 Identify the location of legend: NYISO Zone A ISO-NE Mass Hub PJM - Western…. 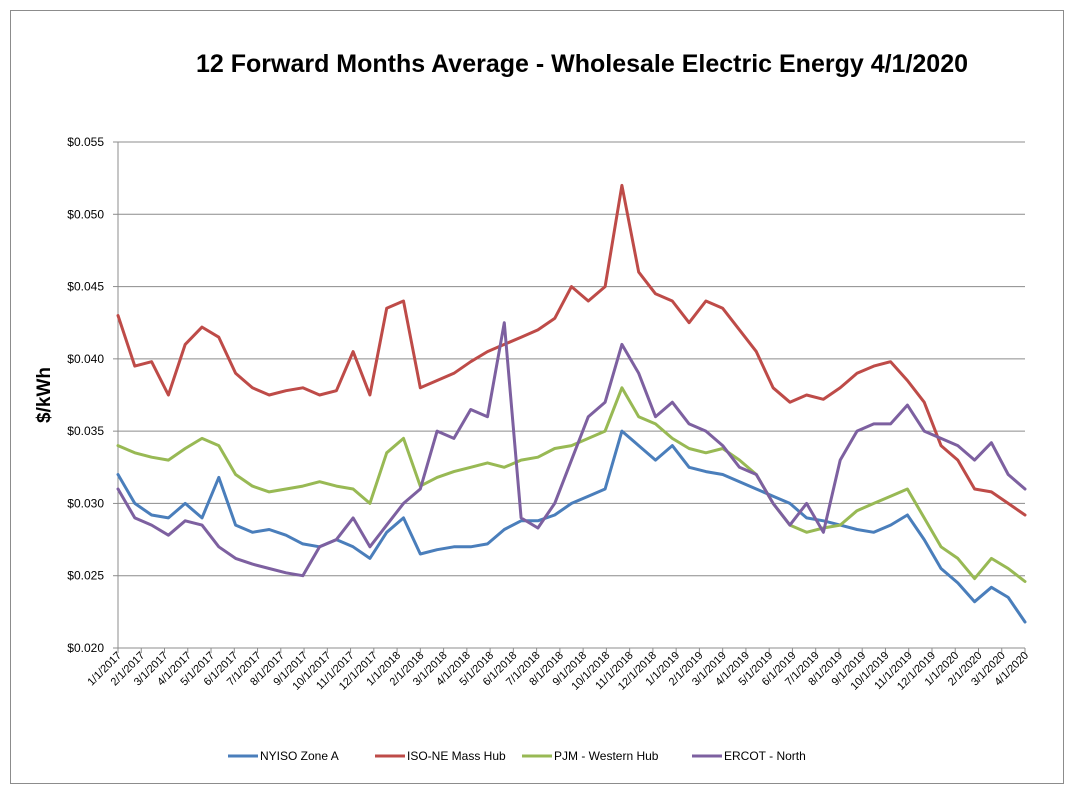
(517, 756).